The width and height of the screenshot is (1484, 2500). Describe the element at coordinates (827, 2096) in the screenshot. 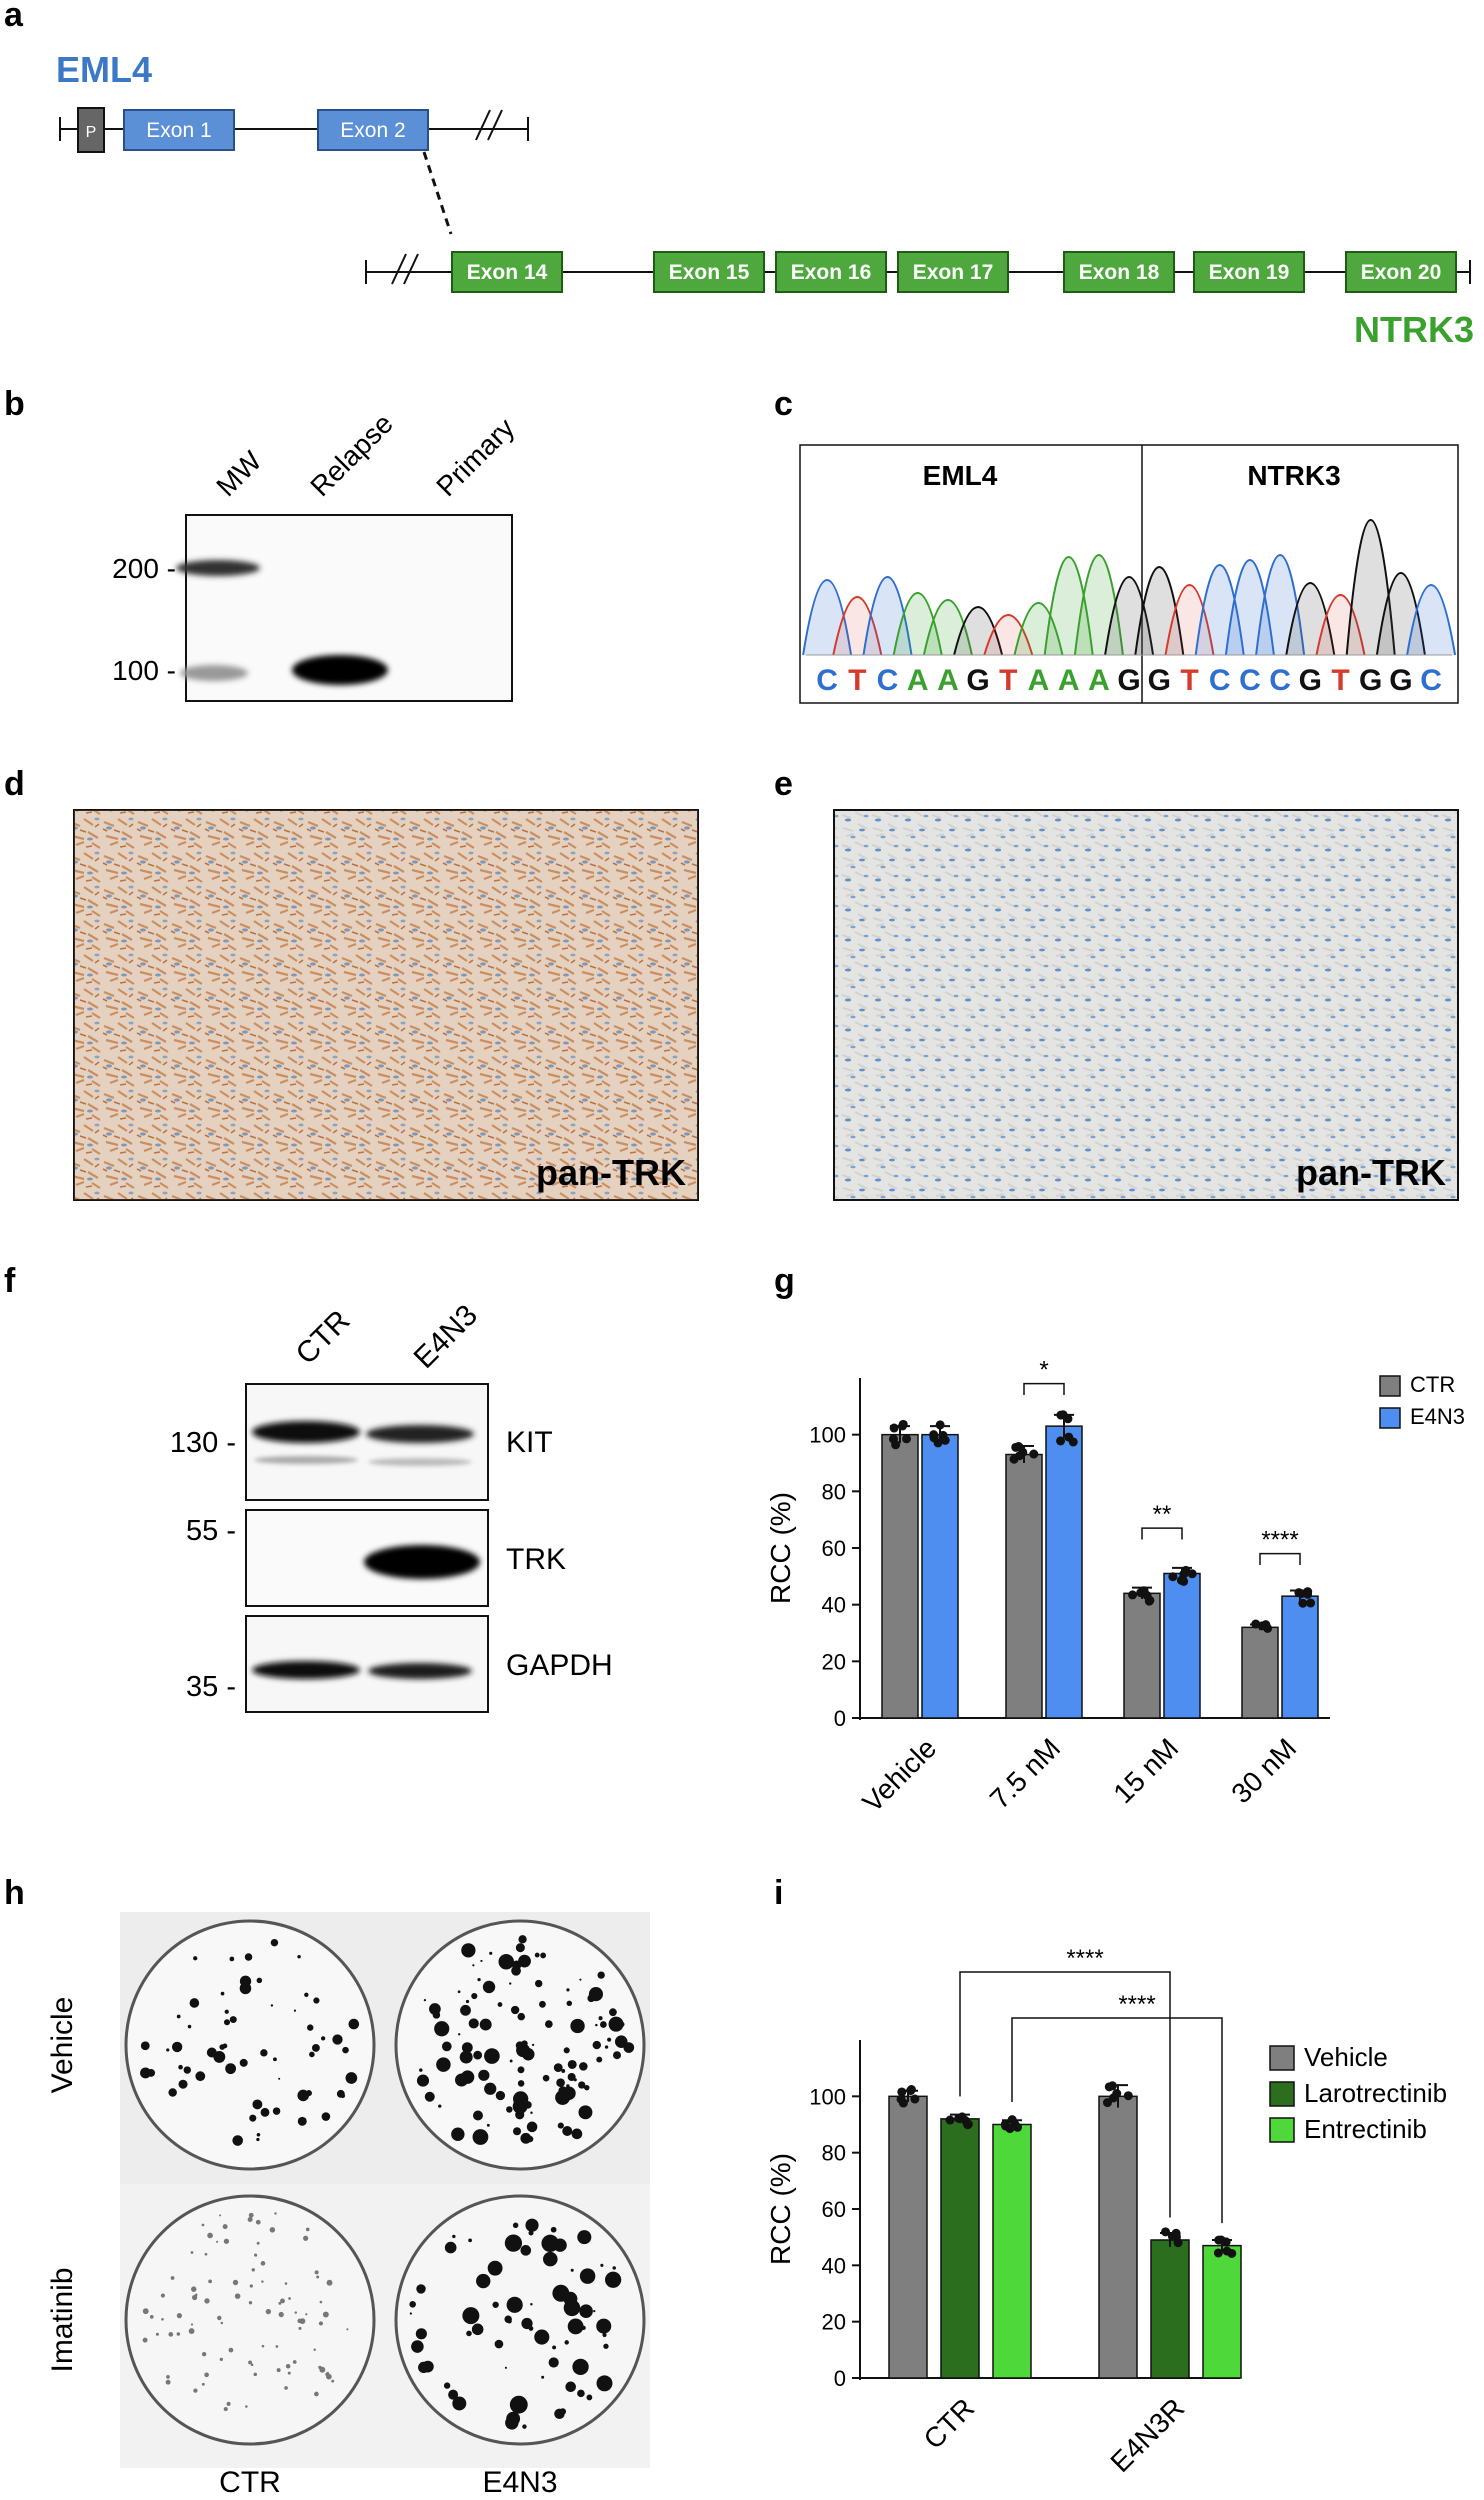

I see `y-tick-label: 100` at that location.